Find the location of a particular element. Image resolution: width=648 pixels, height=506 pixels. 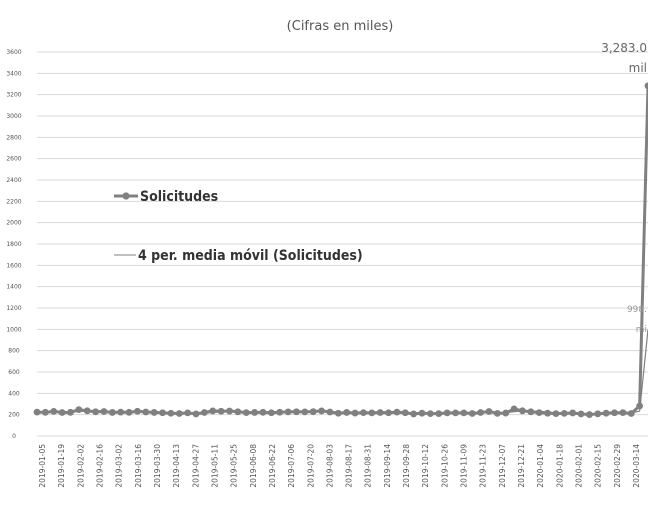

y-tick-label-16: 3200 is located at coordinates (13, 95).